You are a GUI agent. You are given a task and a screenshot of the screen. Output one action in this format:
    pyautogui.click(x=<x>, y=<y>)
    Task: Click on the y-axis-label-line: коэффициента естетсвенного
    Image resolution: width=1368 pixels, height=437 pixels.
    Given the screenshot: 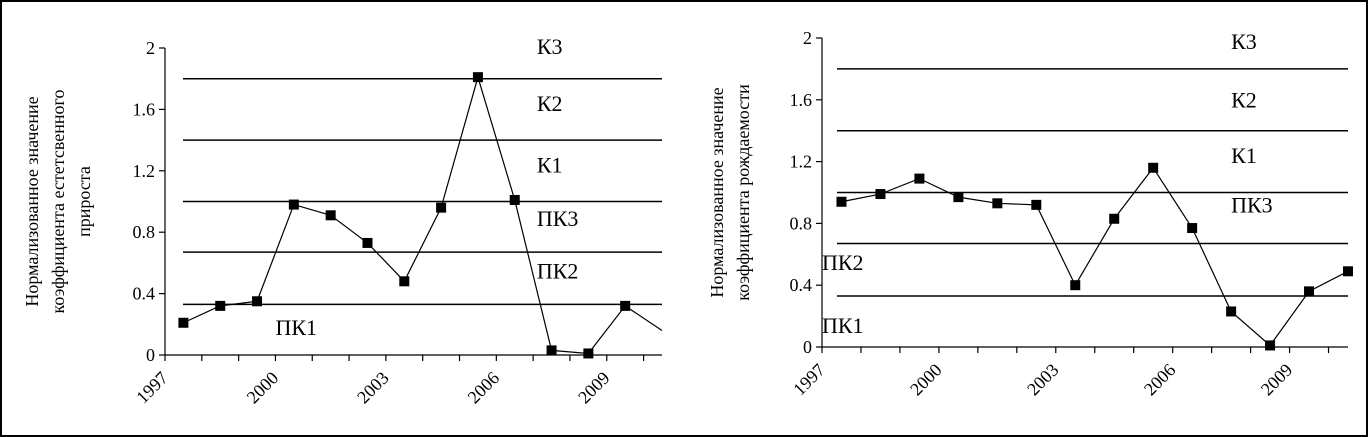 What is the action you would take?
    pyautogui.click(x=58, y=202)
    